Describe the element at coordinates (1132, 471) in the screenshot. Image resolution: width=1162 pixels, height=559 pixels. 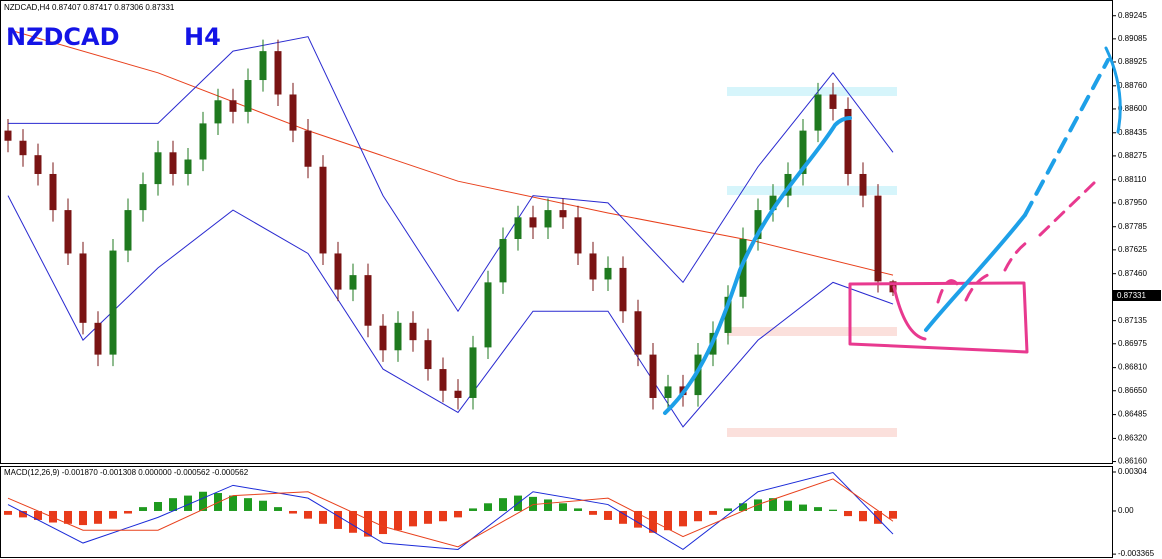
I see `y-tick-label: 0.00304` at that location.